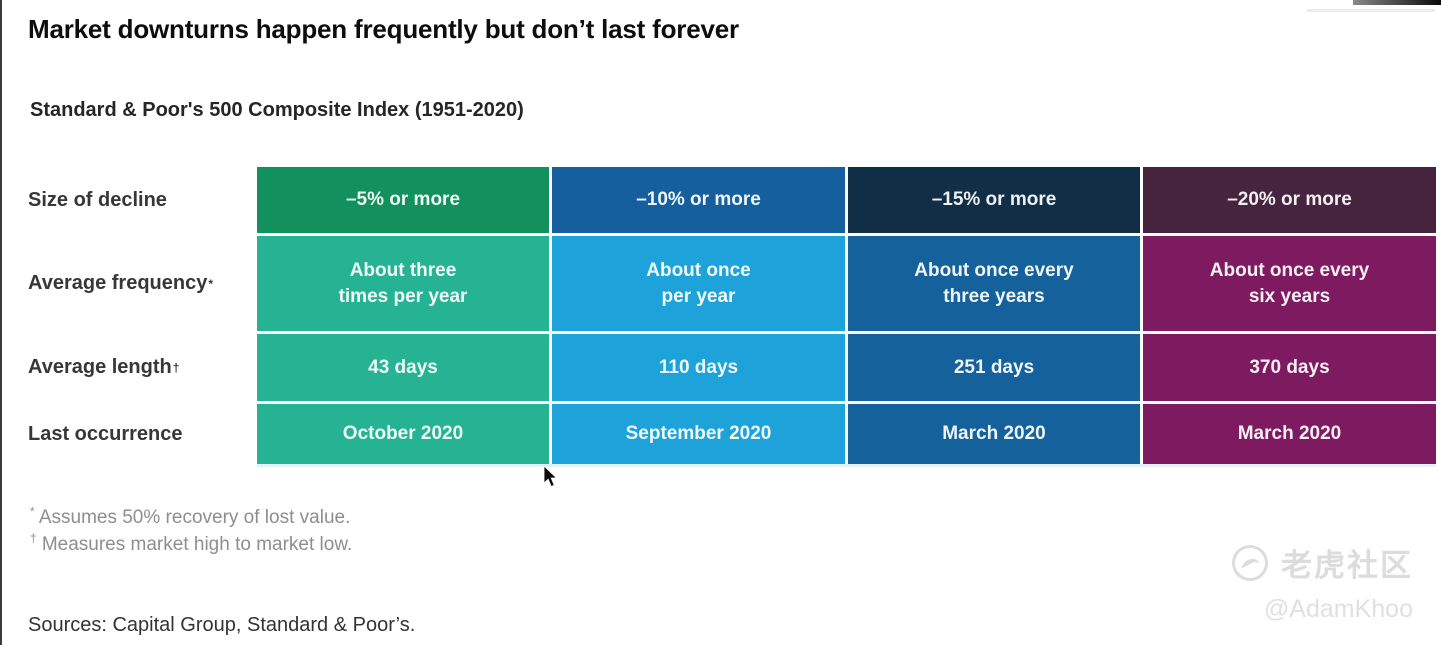 The image size is (1441, 645). What do you see at coordinates (698, 296) in the screenshot?
I see `frequency-line2: per year` at bounding box center [698, 296].